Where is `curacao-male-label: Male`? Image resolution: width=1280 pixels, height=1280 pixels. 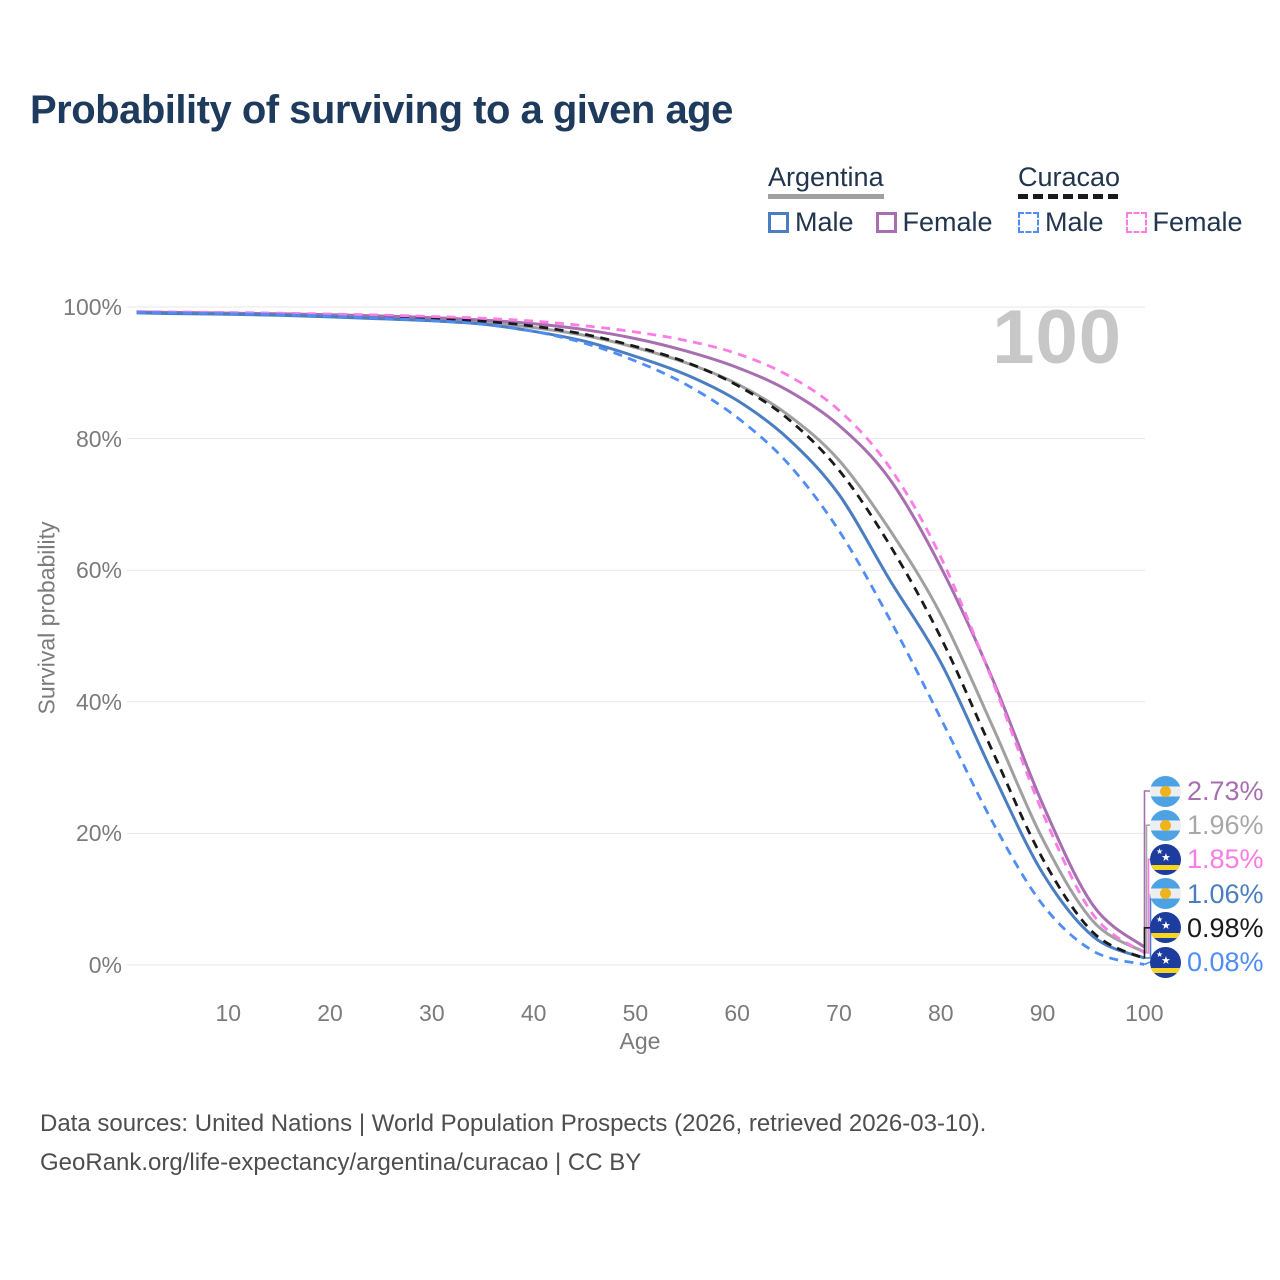 curacao-male-label: Male is located at coordinates (1074, 222).